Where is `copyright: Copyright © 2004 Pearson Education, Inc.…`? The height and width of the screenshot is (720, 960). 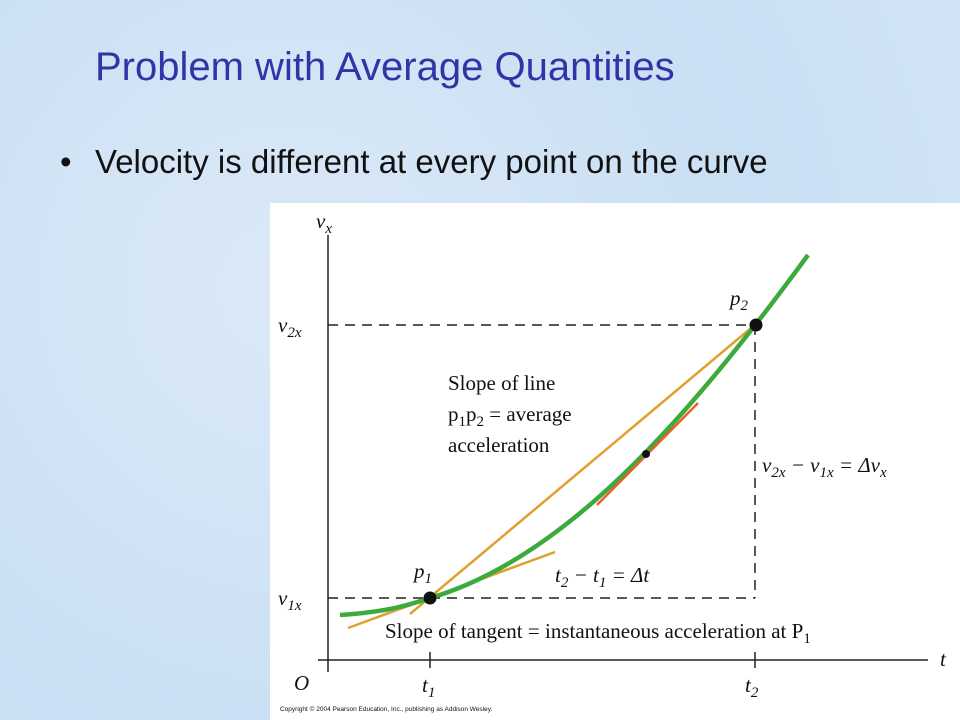
copyright: Copyright © 2004 Pearson Education, Inc.… is located at coordinates (386, 709).